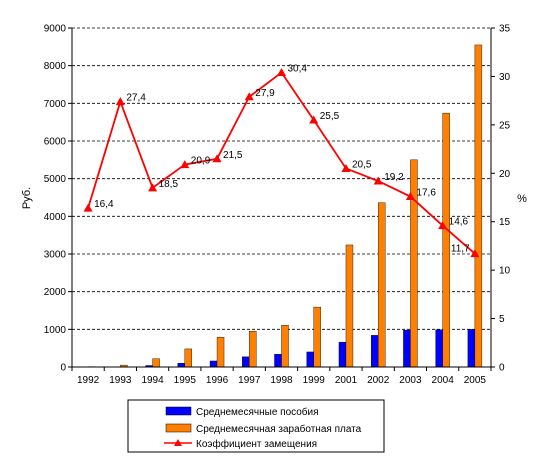  What do you see at coordinates (475, 380) in the screenshot?
I see `x-tick-label: 2005` at bounding box center [475, 380].